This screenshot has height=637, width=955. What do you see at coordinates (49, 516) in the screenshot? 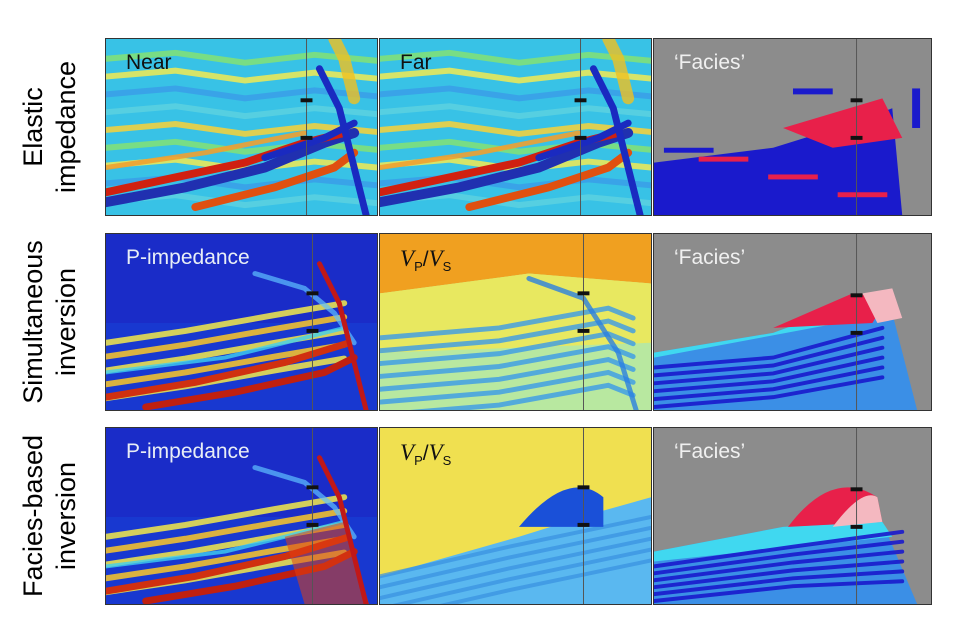
I see `row-label-facies-based: Facies-based inversion` at bounding box center [49, 516].